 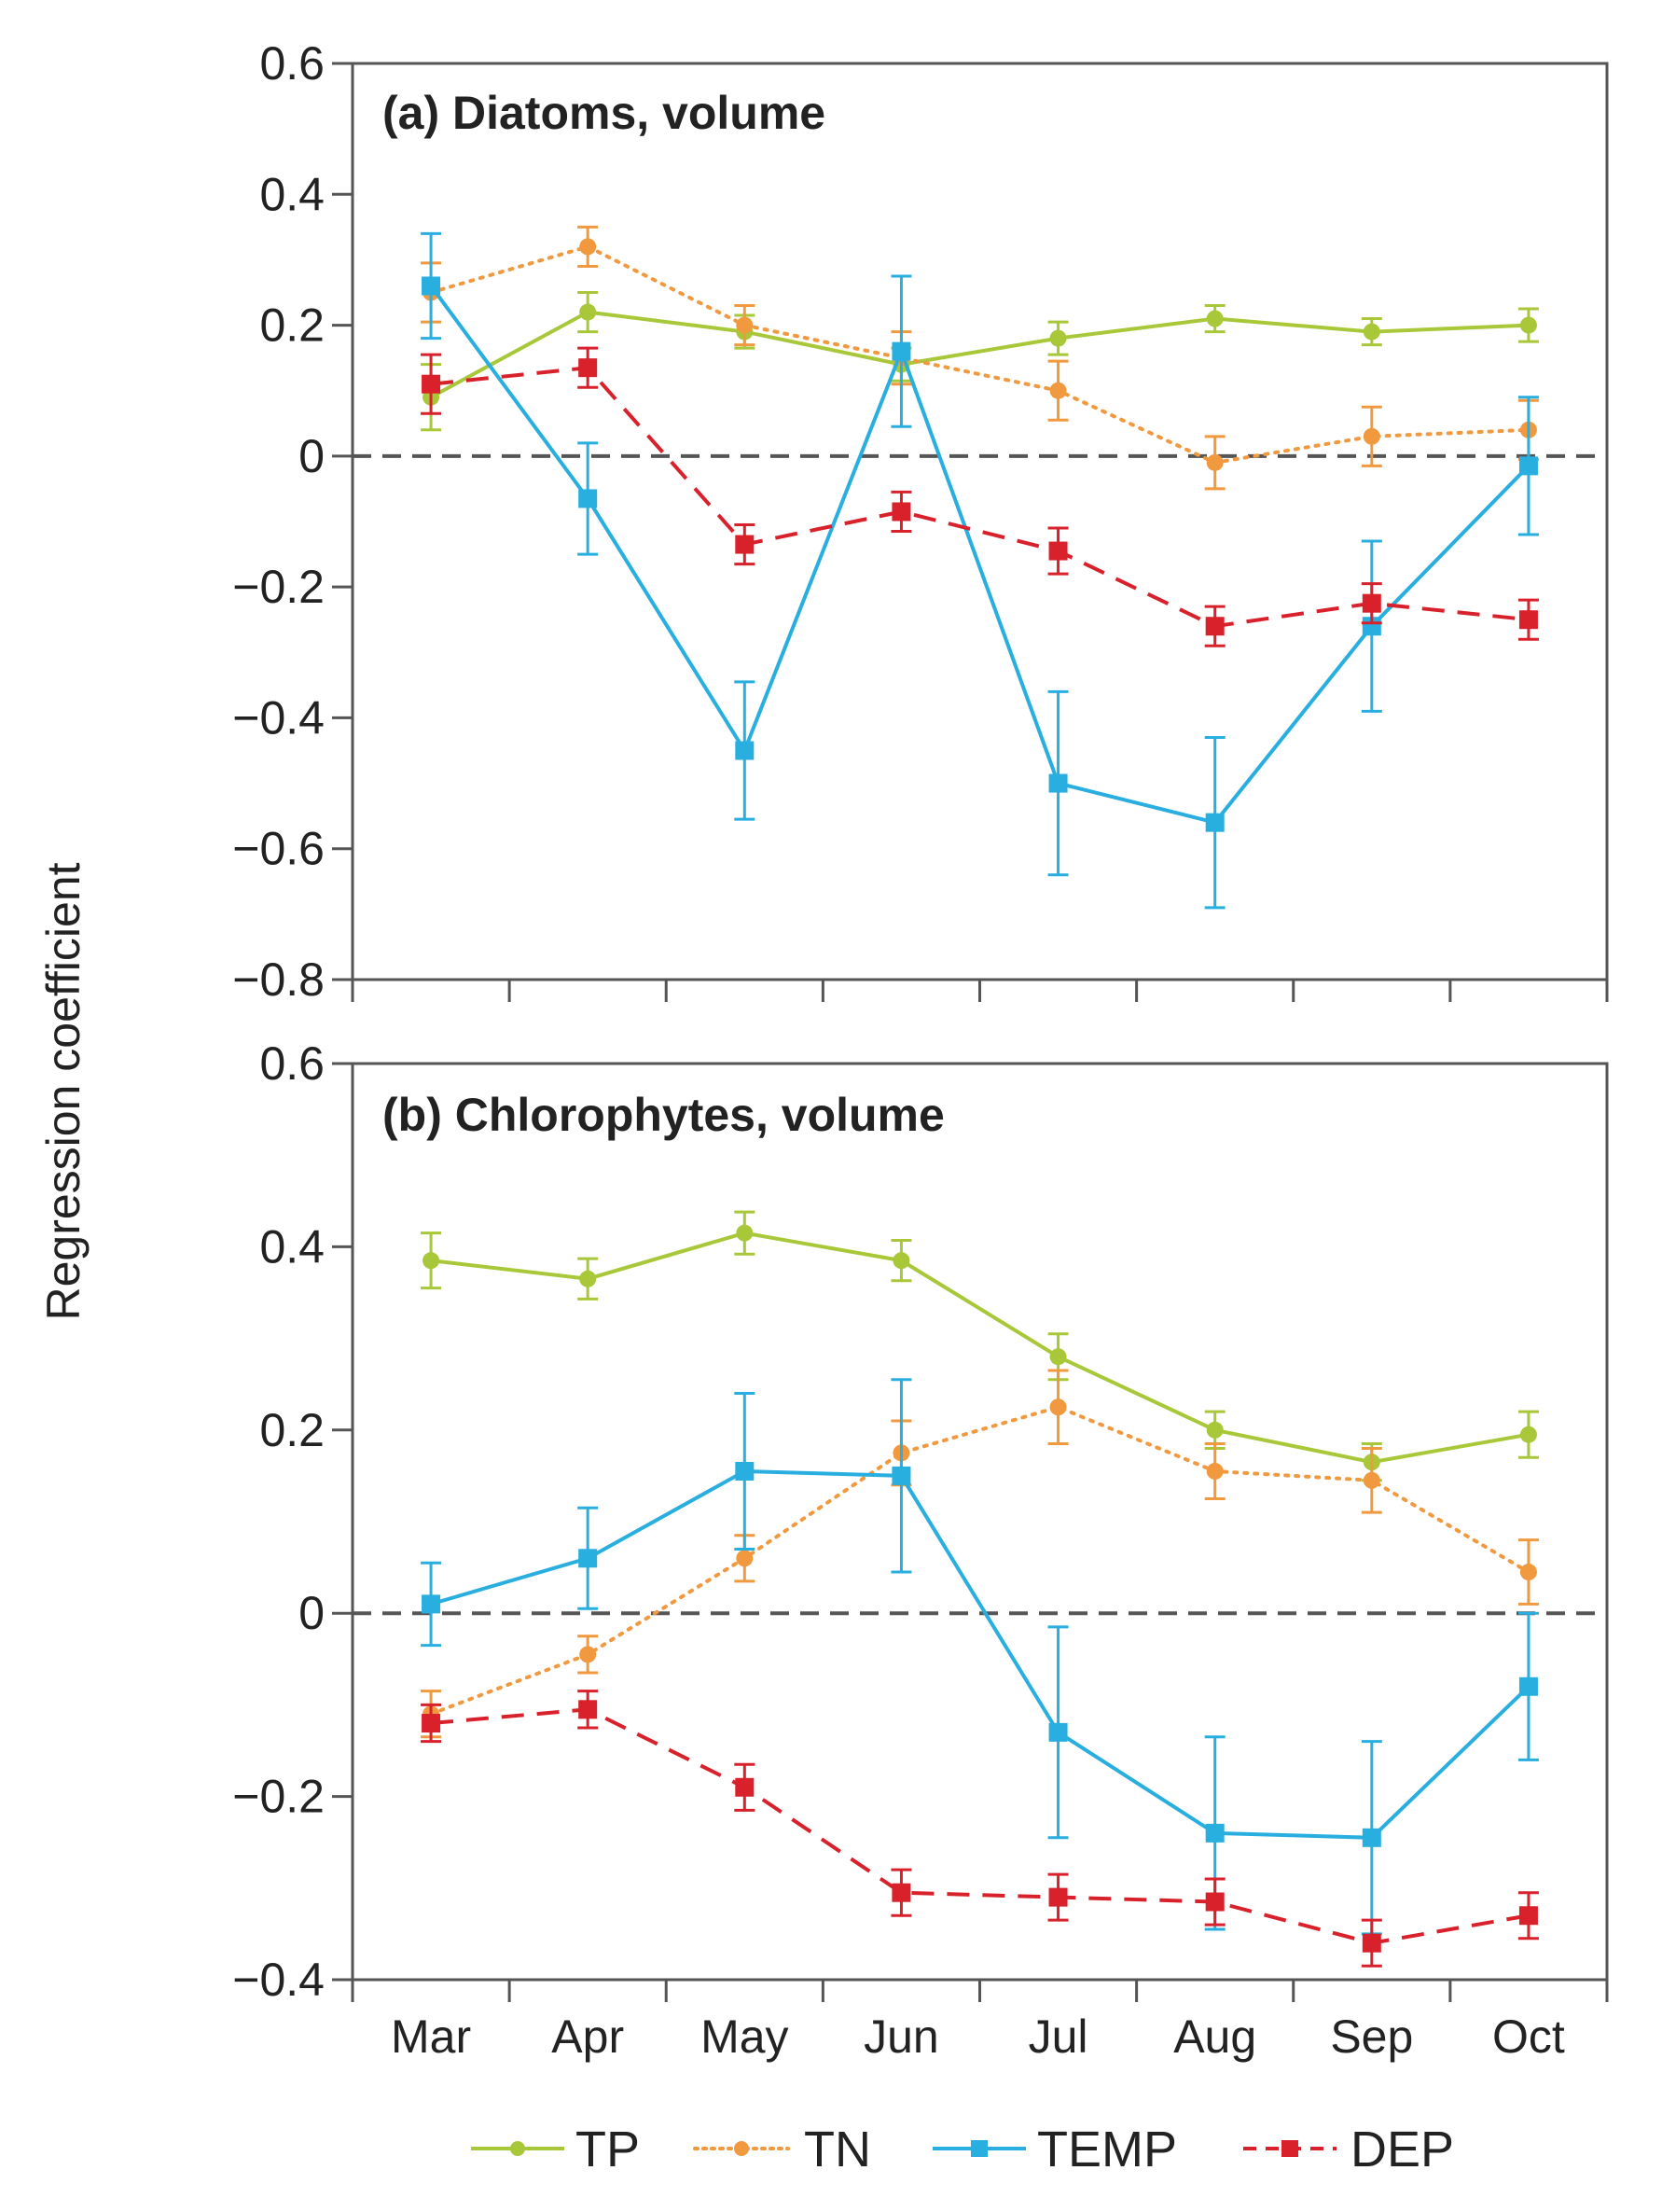 What do you see at coordinates (782, 2150) in the screenshot?
I see `legend-item-tn: TN` at bounding box center [782, 2150].